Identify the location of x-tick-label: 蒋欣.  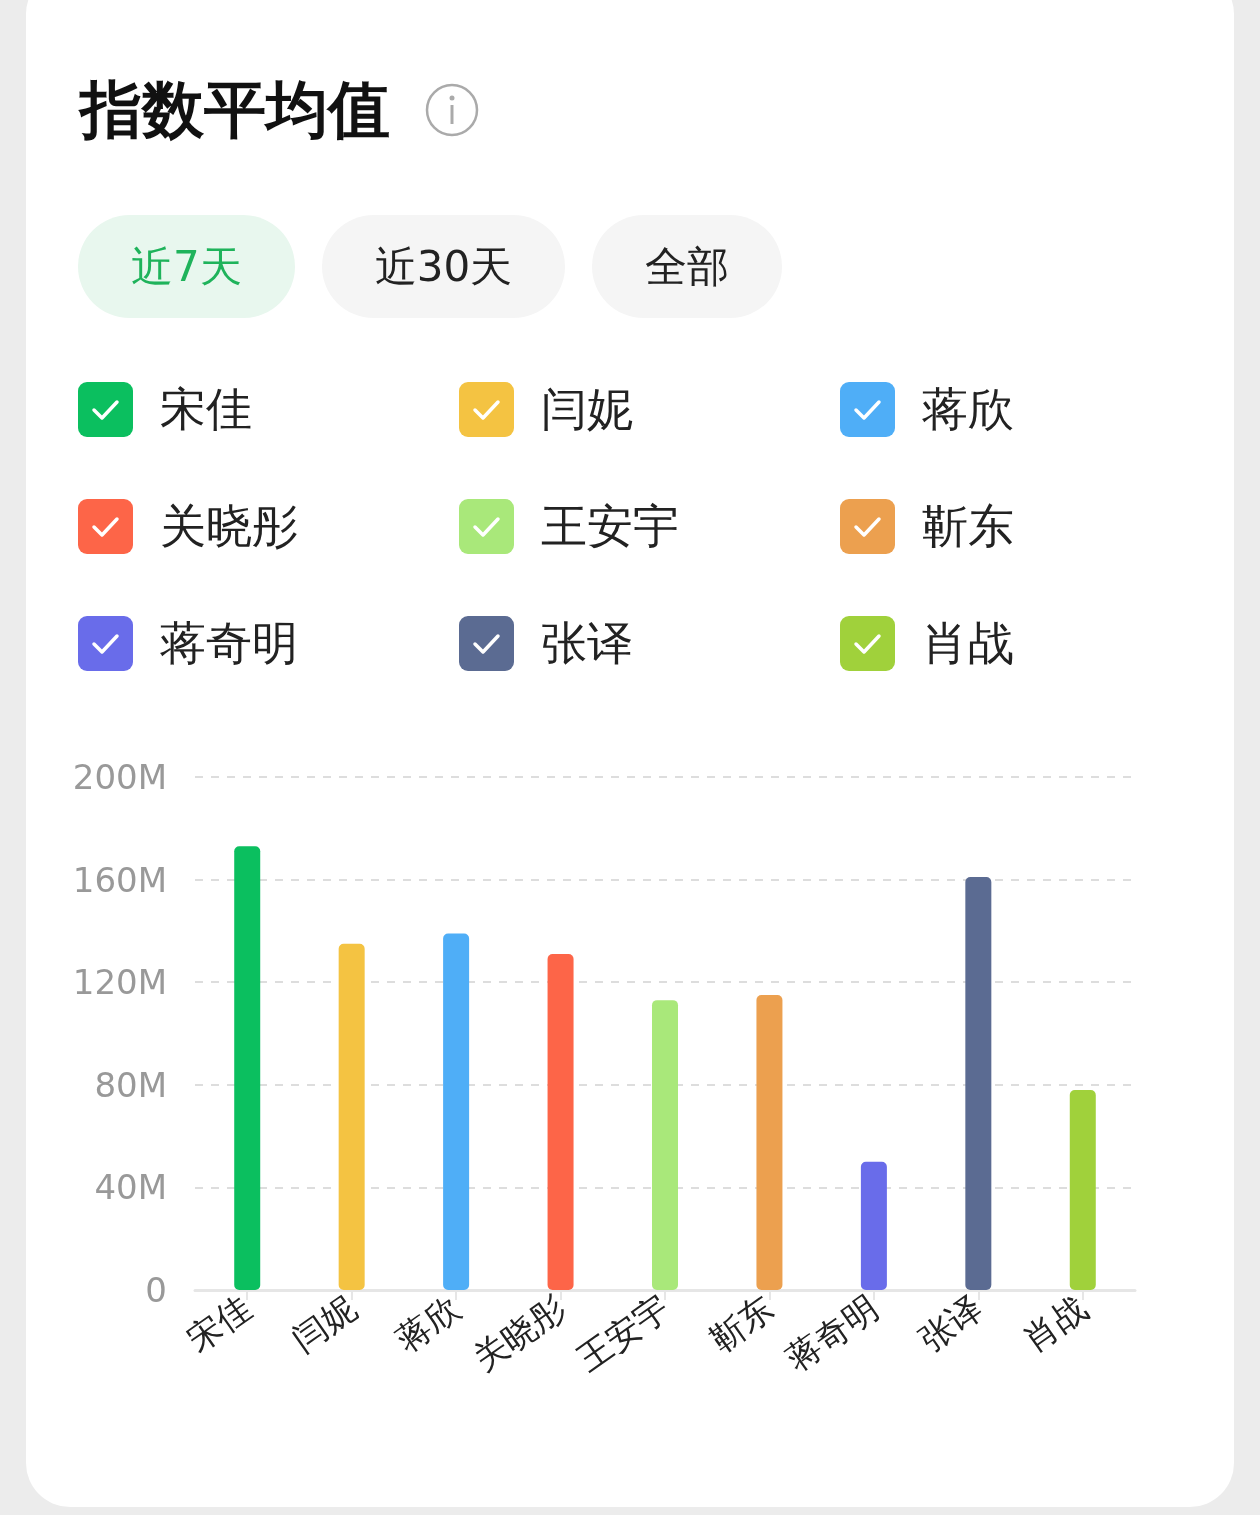
(428, 1323).